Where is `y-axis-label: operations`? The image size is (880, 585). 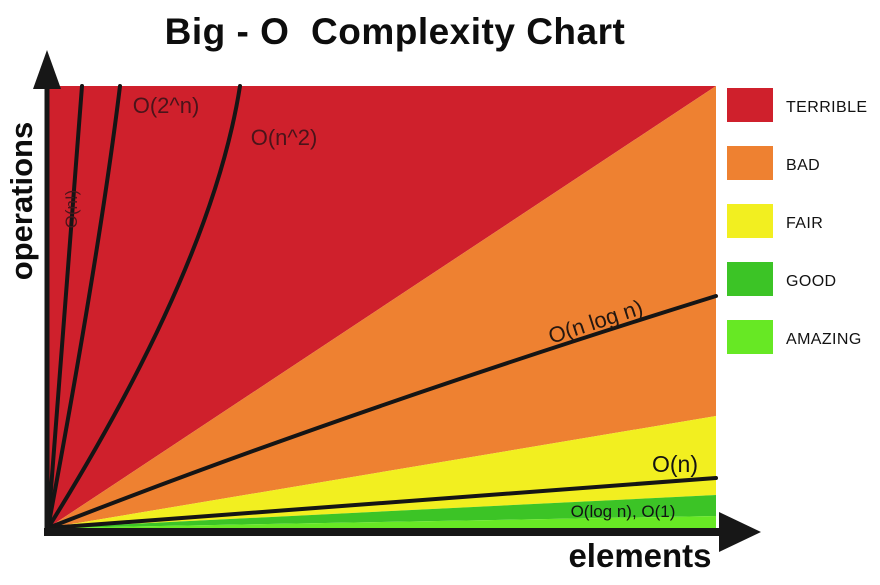
y-axis-label: operations is located at coordinates (21, 201).